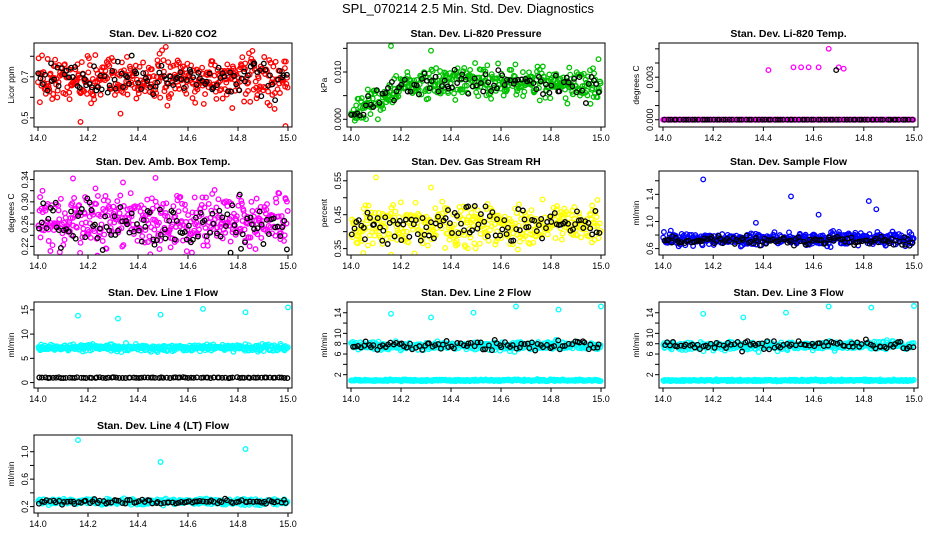 The image size is (936, 540). What do you see at coordinates (25, 180) in the screenshot?
I see `y-tick-label: 0.34` at bounding box center [25, 180].